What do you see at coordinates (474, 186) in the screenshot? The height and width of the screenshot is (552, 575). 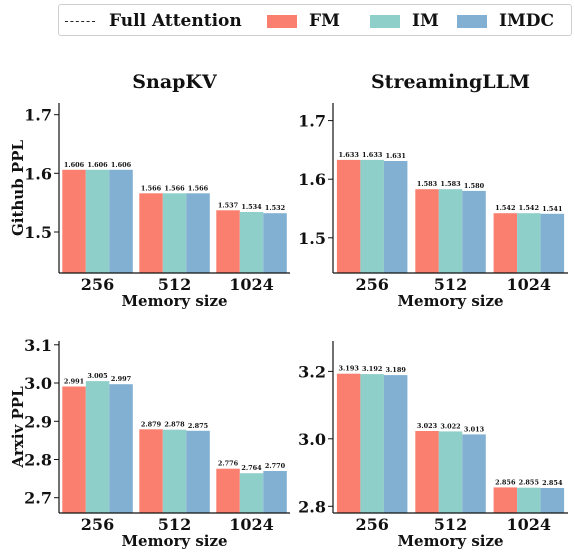 I see `bar-value-label: 1.580` at bounding box center [474, 186].